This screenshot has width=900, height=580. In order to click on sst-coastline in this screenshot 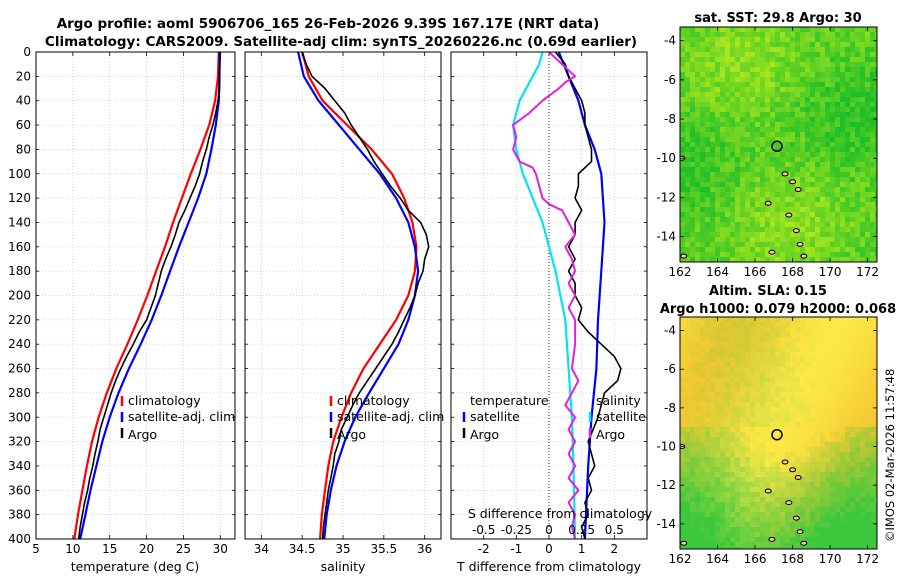, I will do `click(744, 207)`.